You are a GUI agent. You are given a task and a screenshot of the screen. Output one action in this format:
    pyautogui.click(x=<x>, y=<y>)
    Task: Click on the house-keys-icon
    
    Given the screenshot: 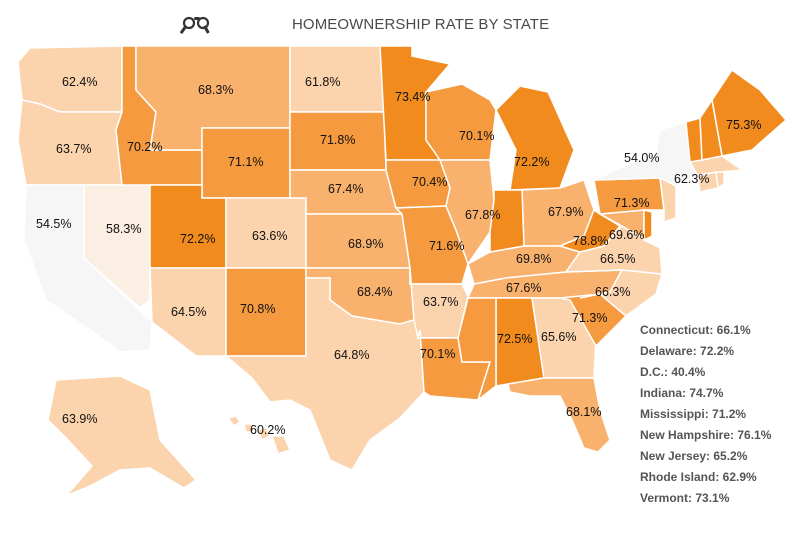 What is the action you would take?
    pyautogui.click(x=195, y=25)
    